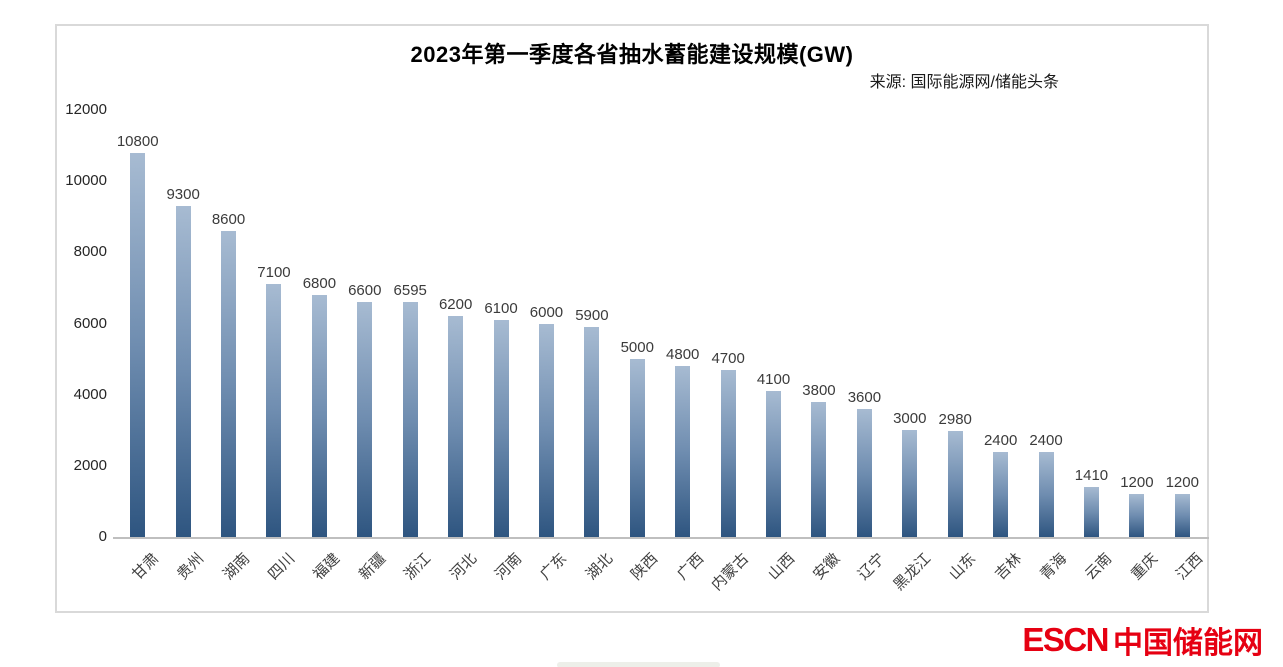 The image size is (1283, 667). I want to click on bar-value-label: 6000, so click(546, 312).